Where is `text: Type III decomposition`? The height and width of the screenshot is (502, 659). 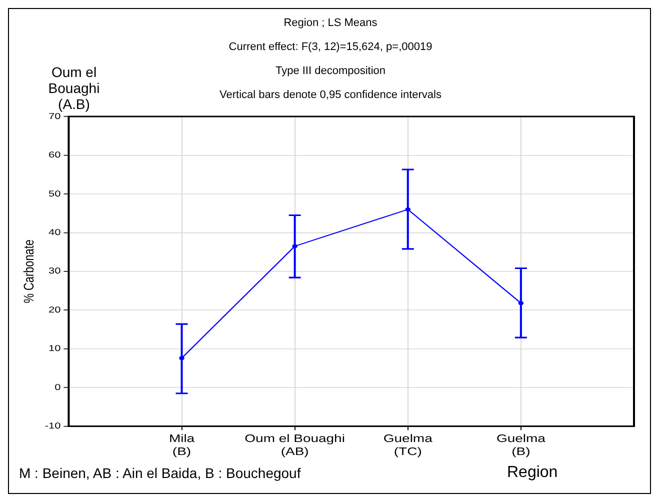 text: Type III decomposition is located at coordinates (330, 71).